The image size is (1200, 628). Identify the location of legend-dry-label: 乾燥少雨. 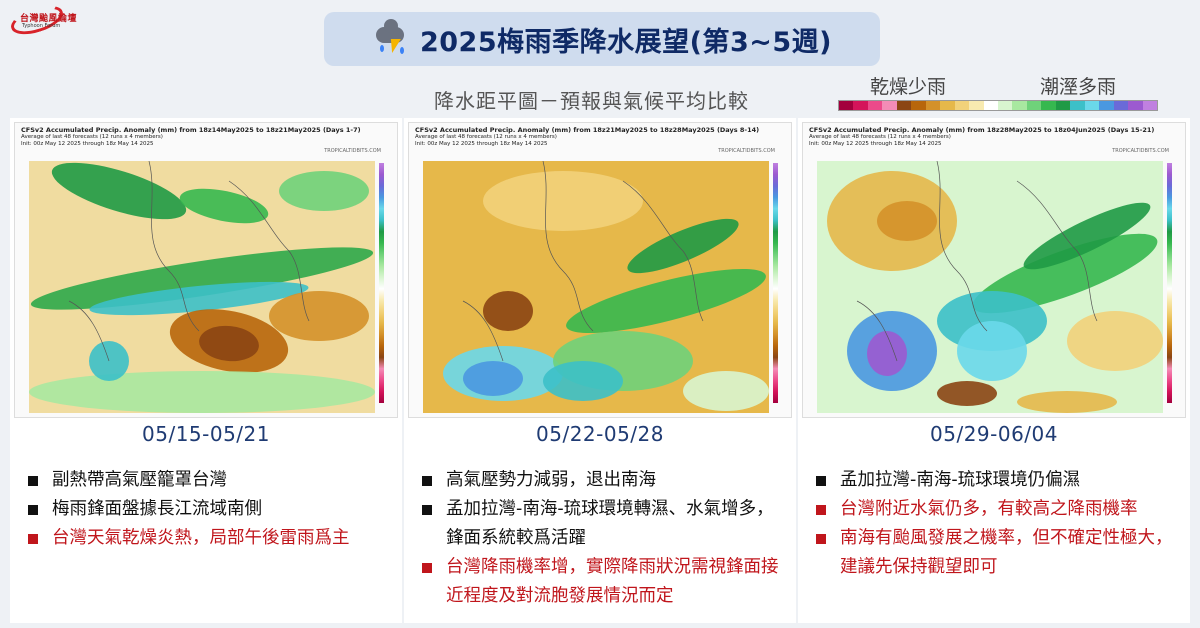
(908, 87).